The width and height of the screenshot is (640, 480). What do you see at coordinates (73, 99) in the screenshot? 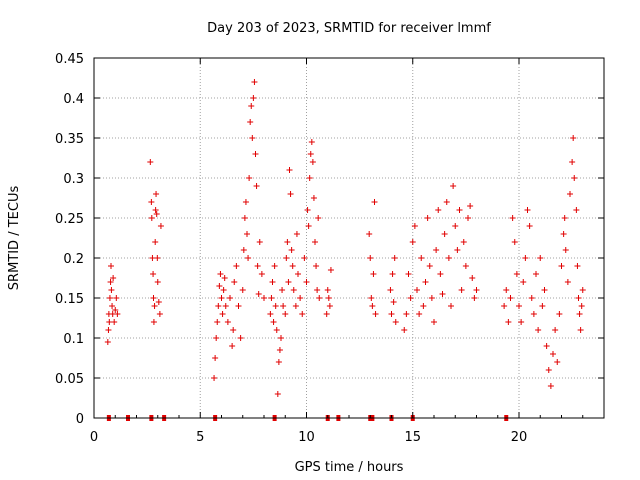
I see `y-tick-label: 0.4` at bounding box center [73, 99].